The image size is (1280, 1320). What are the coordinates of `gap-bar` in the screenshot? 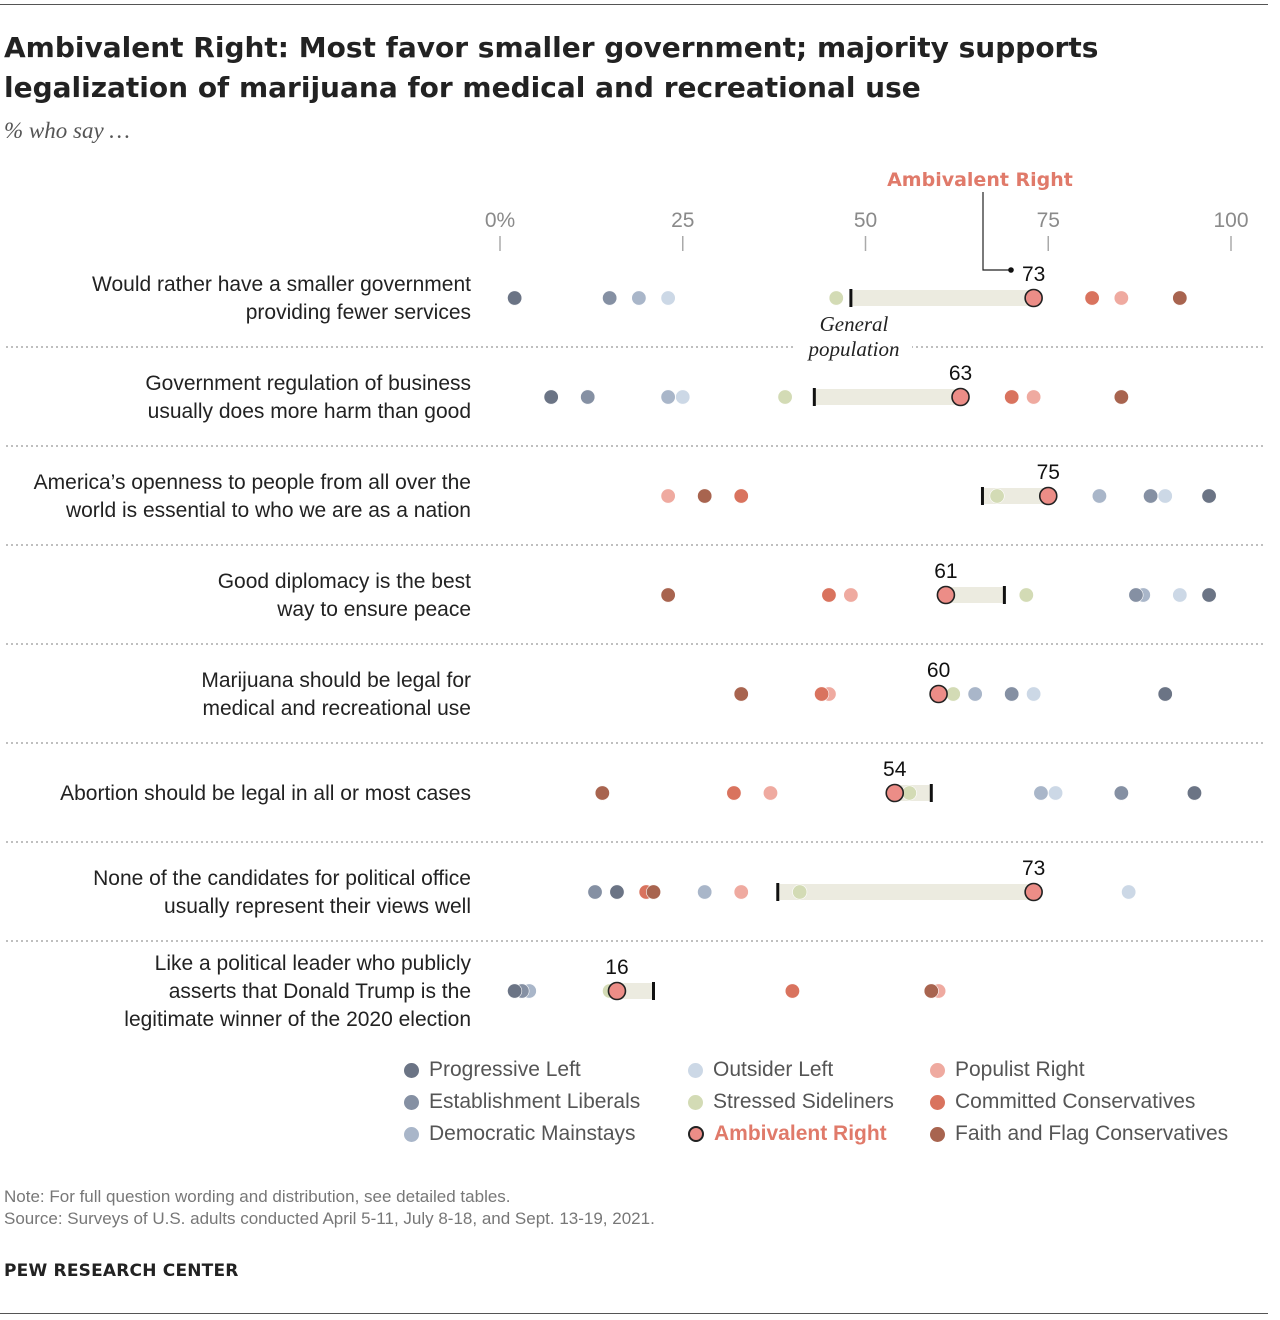 It's located at (942, 298).